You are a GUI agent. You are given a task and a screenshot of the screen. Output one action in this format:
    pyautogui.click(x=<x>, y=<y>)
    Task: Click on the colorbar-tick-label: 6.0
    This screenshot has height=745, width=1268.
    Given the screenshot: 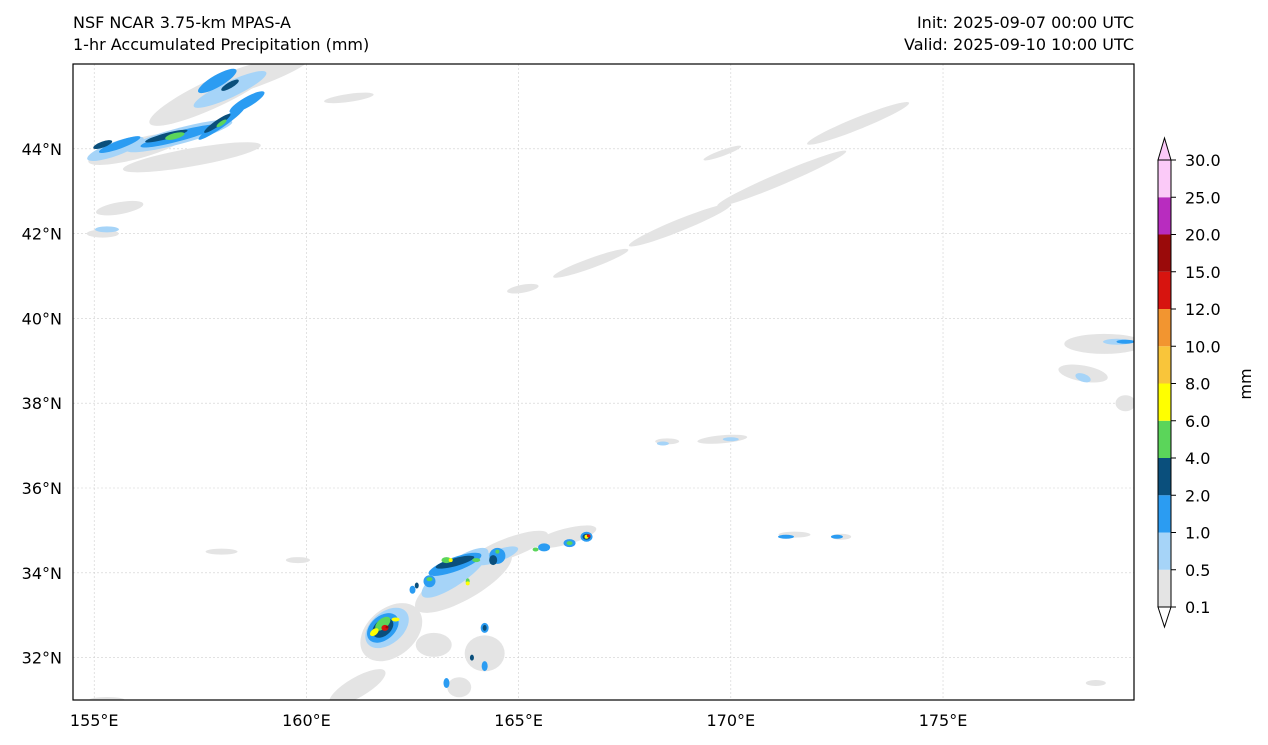 What is the action you would take?
    pyautogui.click(x=1197, y=421)
    